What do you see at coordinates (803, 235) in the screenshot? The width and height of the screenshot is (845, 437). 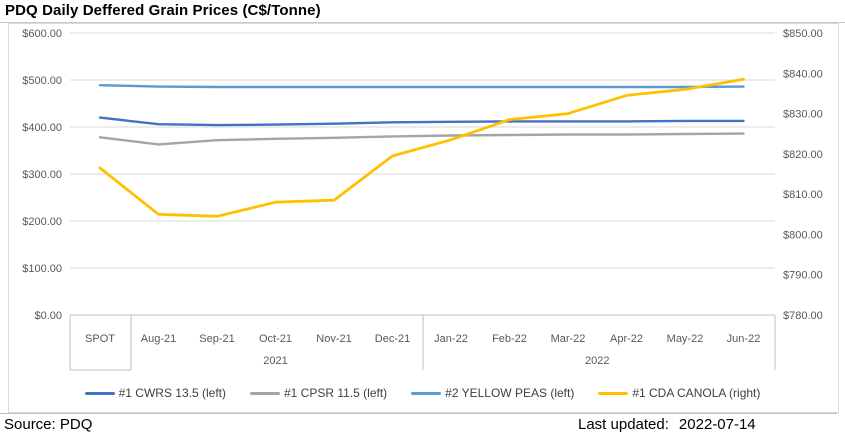 I see `right-axis-tick: $800.00` at bounding box center [803, 235].